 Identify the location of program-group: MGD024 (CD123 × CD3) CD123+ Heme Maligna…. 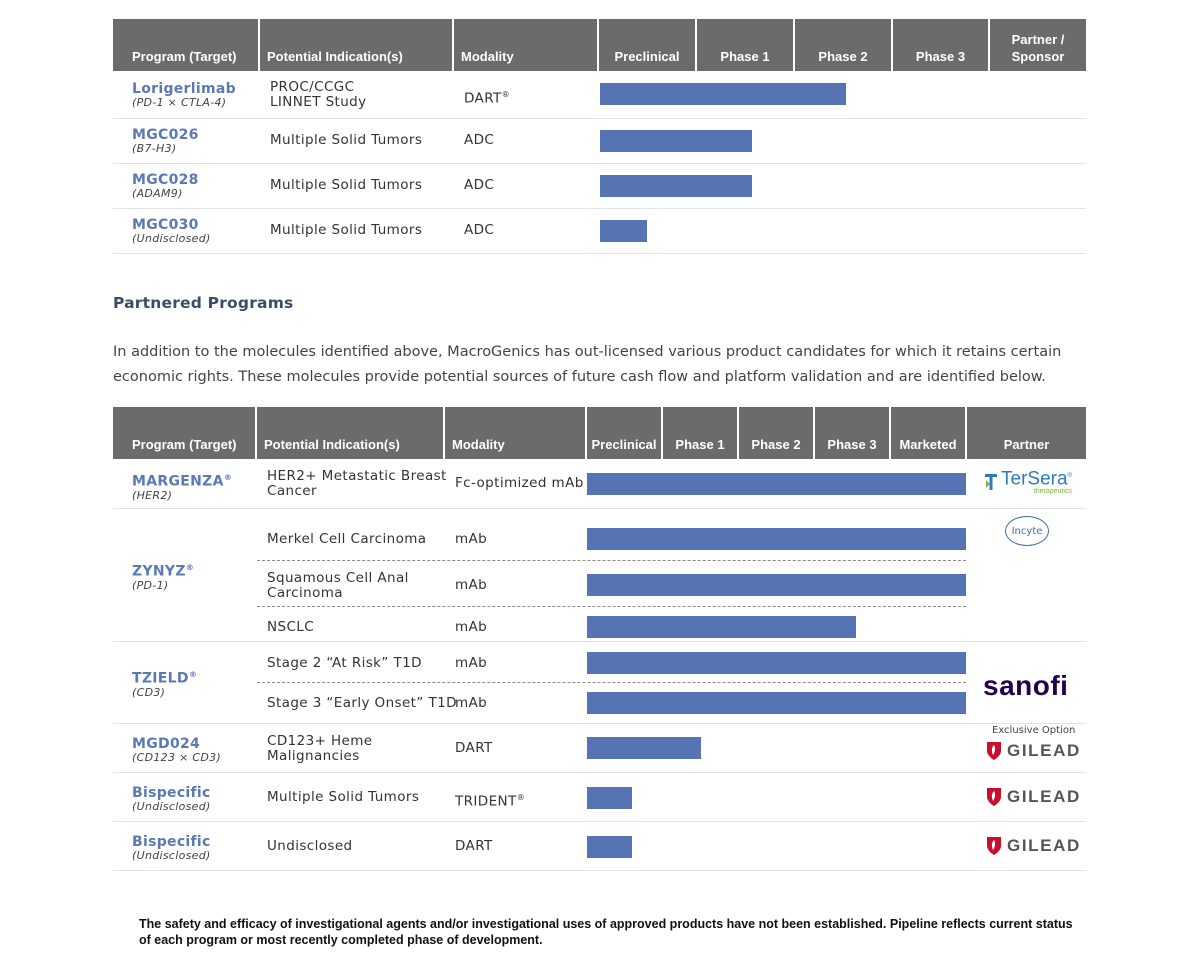
(599, 748).